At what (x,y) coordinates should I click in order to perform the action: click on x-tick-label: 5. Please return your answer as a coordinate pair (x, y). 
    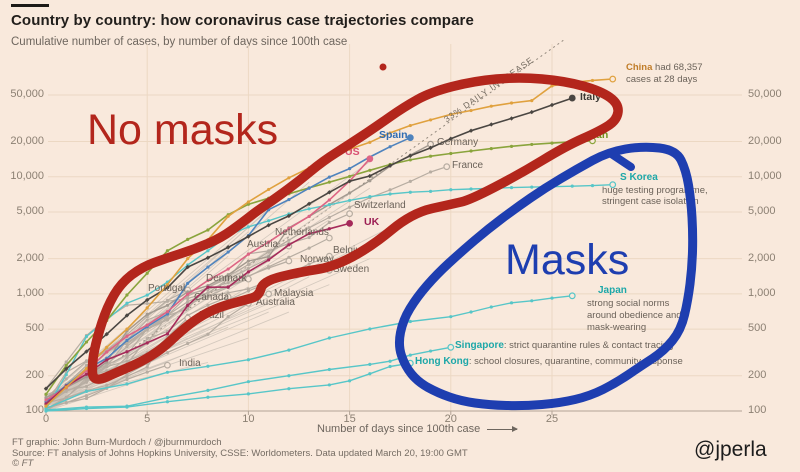
    Looking at the image, I should click on (147, 419).